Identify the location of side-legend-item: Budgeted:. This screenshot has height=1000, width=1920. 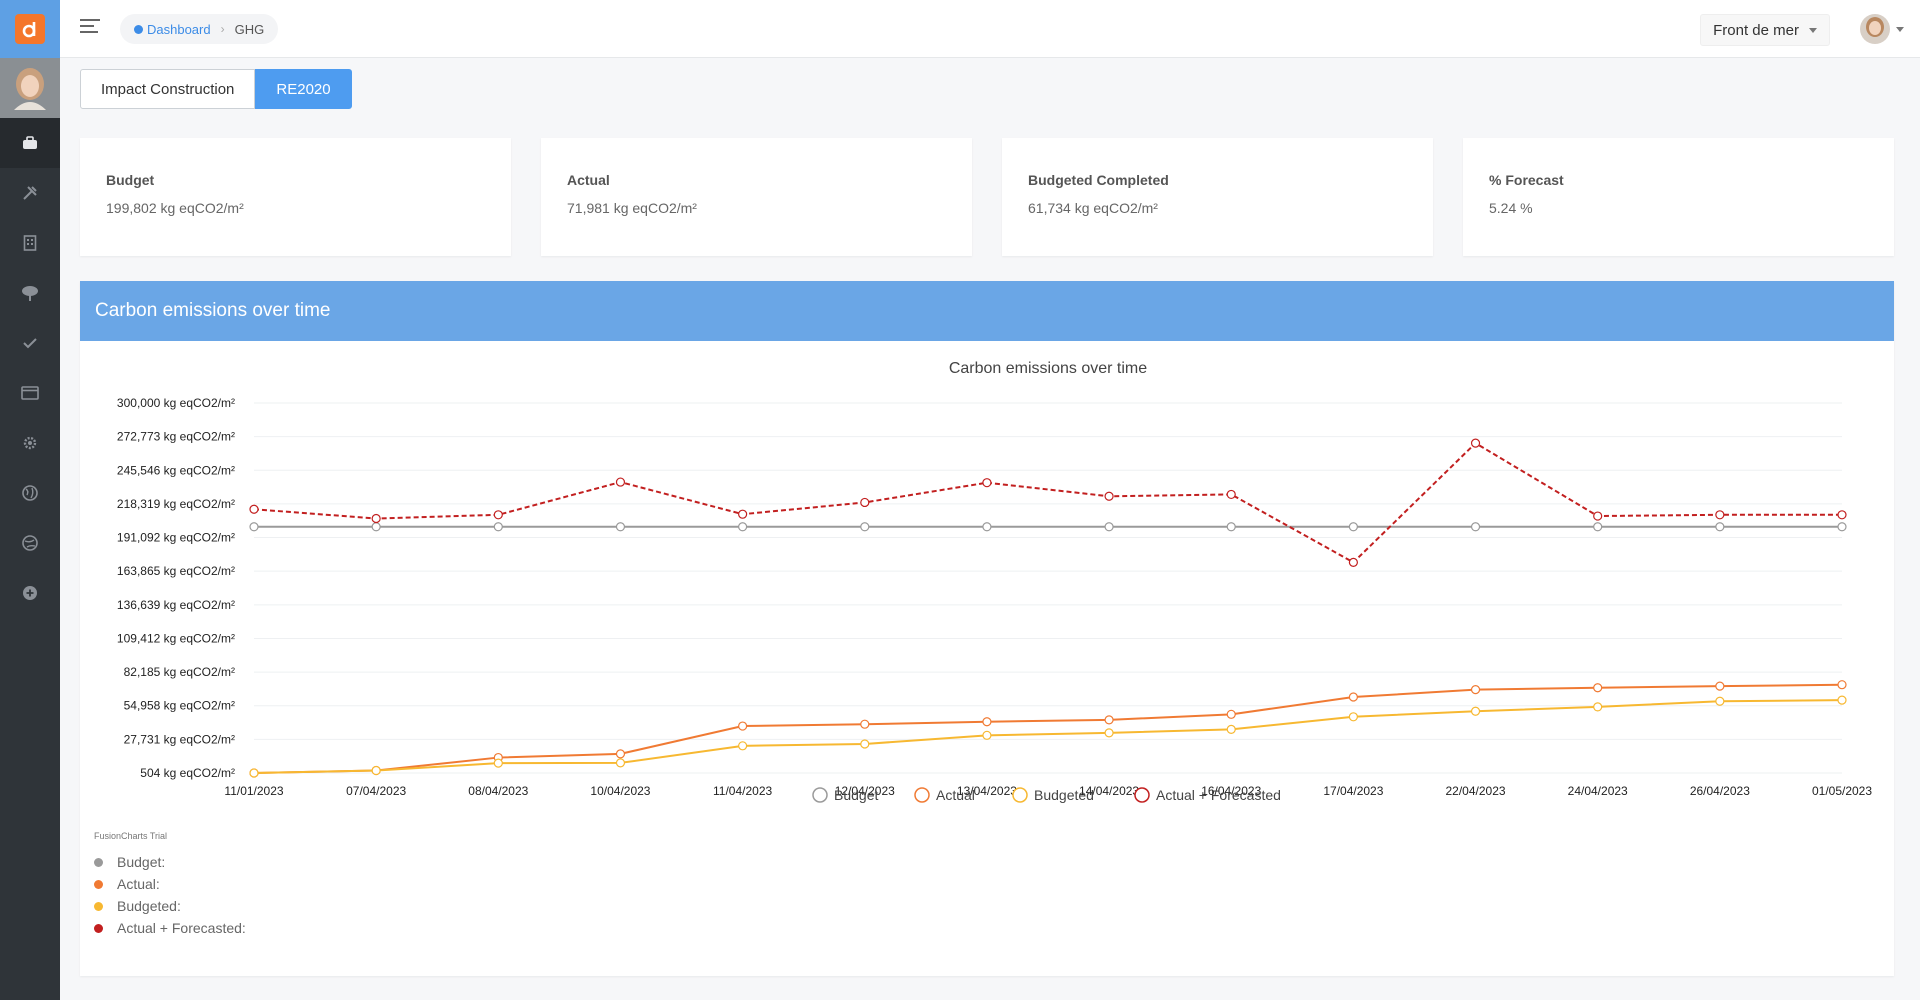
(170, 906).